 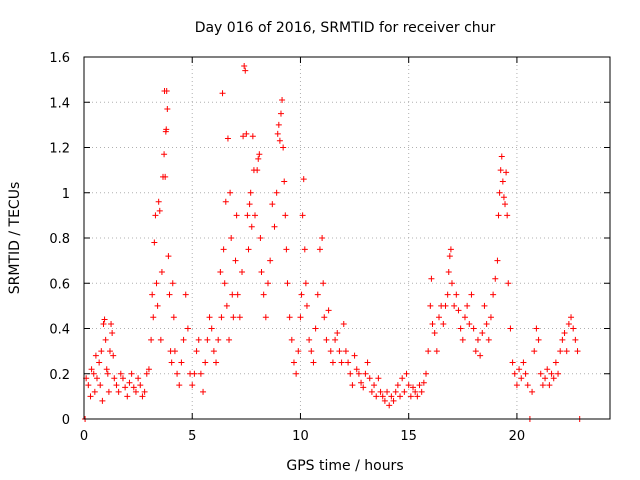 What do you see at coordinates (517, 436) in the screenshot?
I see `x-tick-label: 20` at bounding box center [517, 436].